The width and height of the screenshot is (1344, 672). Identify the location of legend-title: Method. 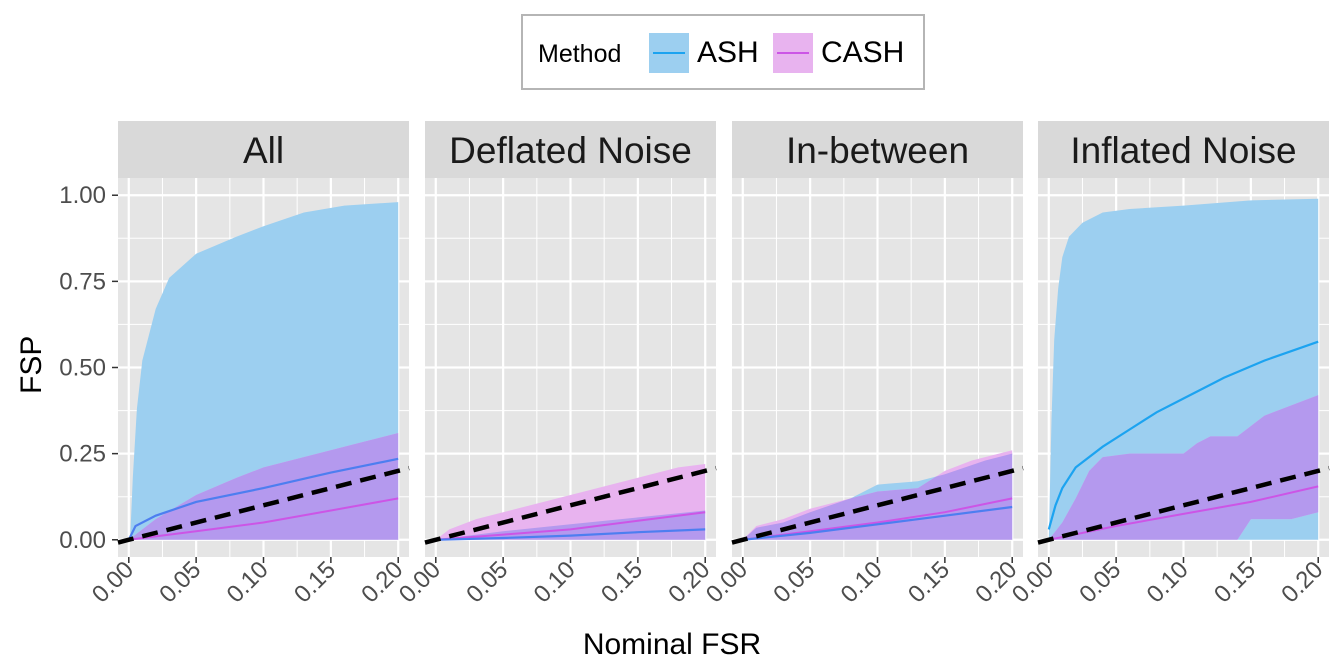
(580, 54).